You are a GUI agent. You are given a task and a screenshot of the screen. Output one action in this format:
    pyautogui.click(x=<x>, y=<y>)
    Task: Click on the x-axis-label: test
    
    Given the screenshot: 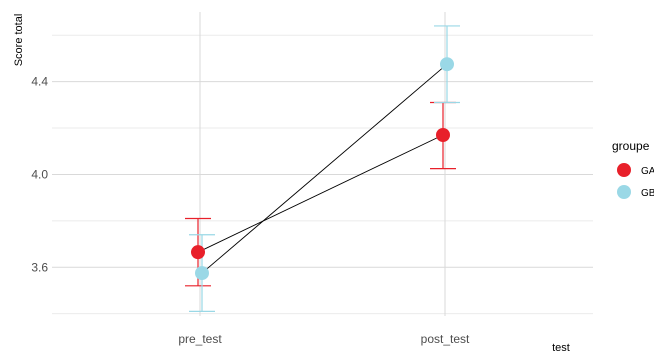 What is the action you would take?
    pyautogui.click(x=561, y=348)
    